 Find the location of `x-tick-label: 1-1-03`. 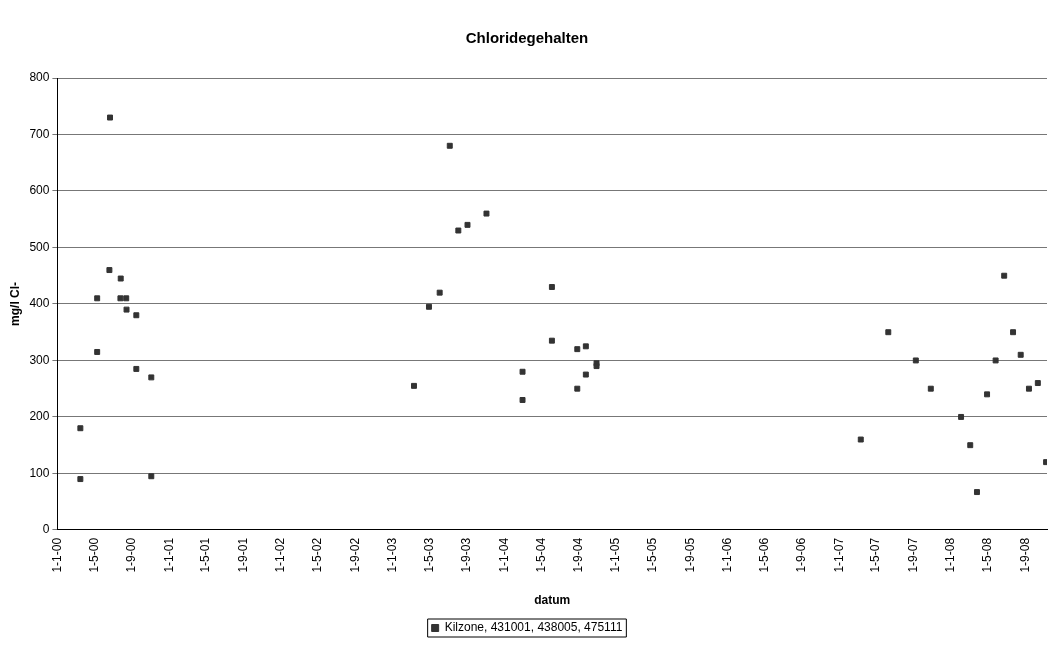

x-tick-label: 1-1-03 is located at coordinates (391, 555).